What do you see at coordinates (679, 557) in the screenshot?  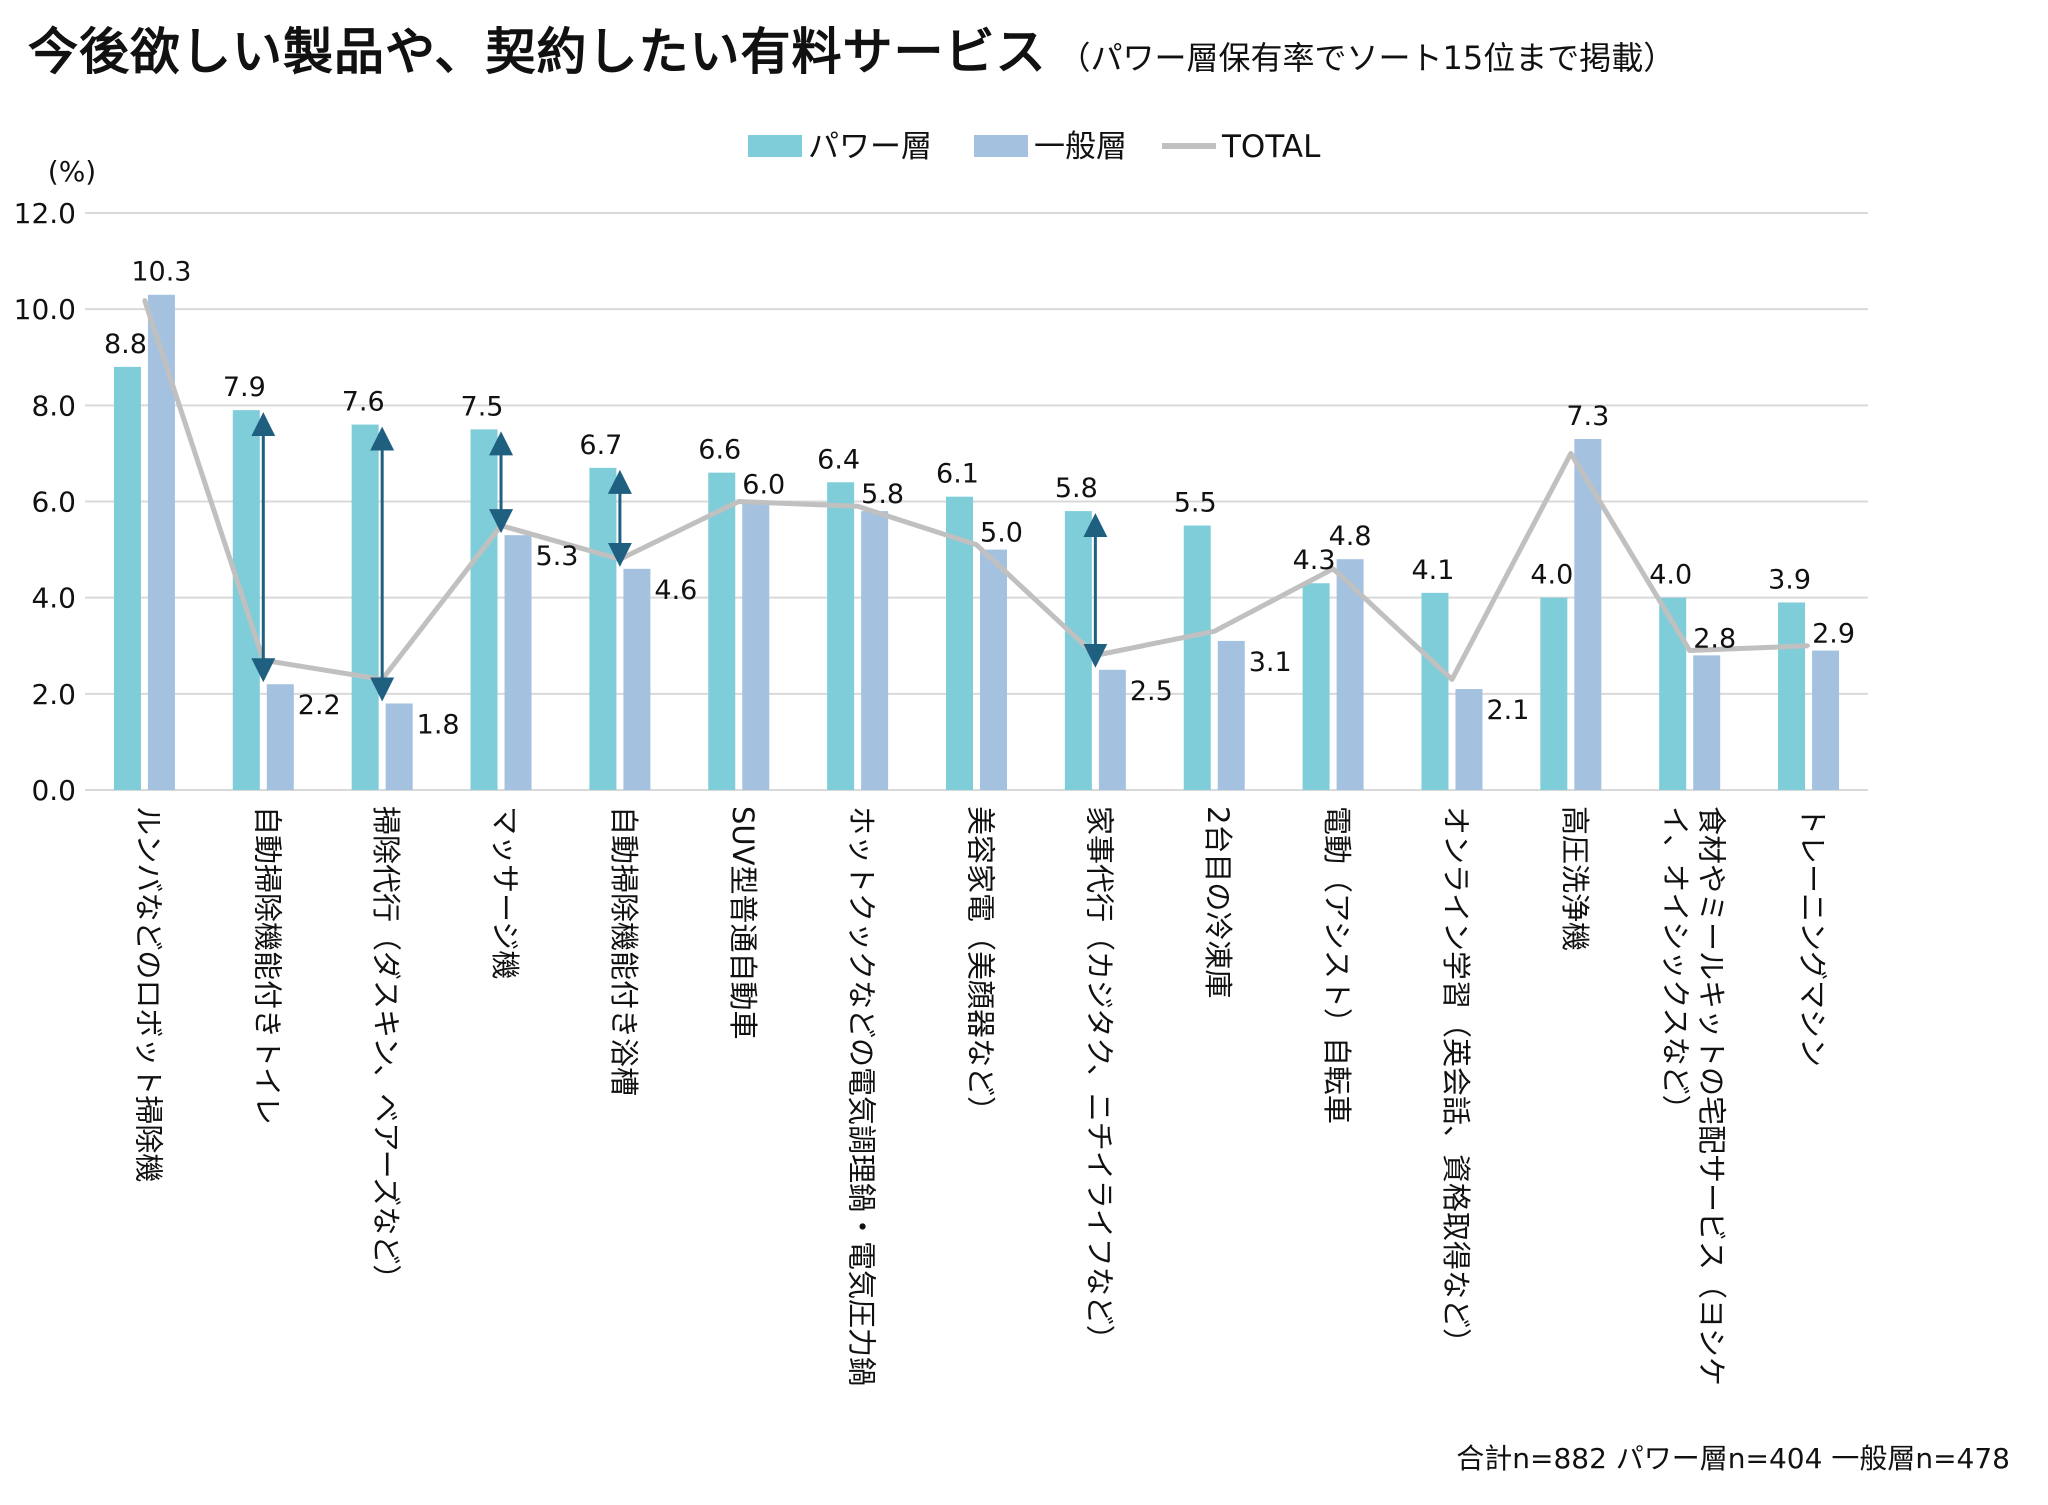 I see `gap-arrows` at bounding box center [679, 557].